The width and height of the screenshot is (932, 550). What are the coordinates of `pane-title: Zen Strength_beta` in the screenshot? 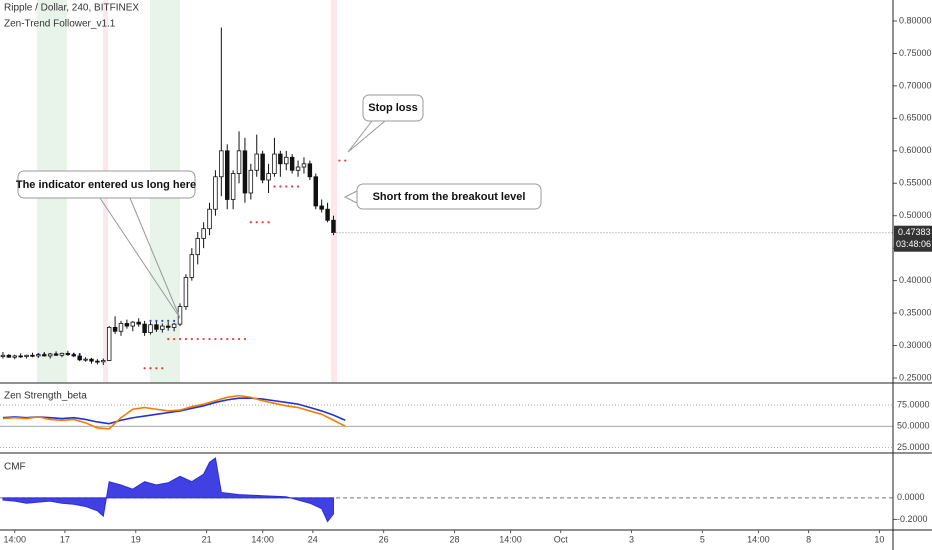 It's located at (45, 396).